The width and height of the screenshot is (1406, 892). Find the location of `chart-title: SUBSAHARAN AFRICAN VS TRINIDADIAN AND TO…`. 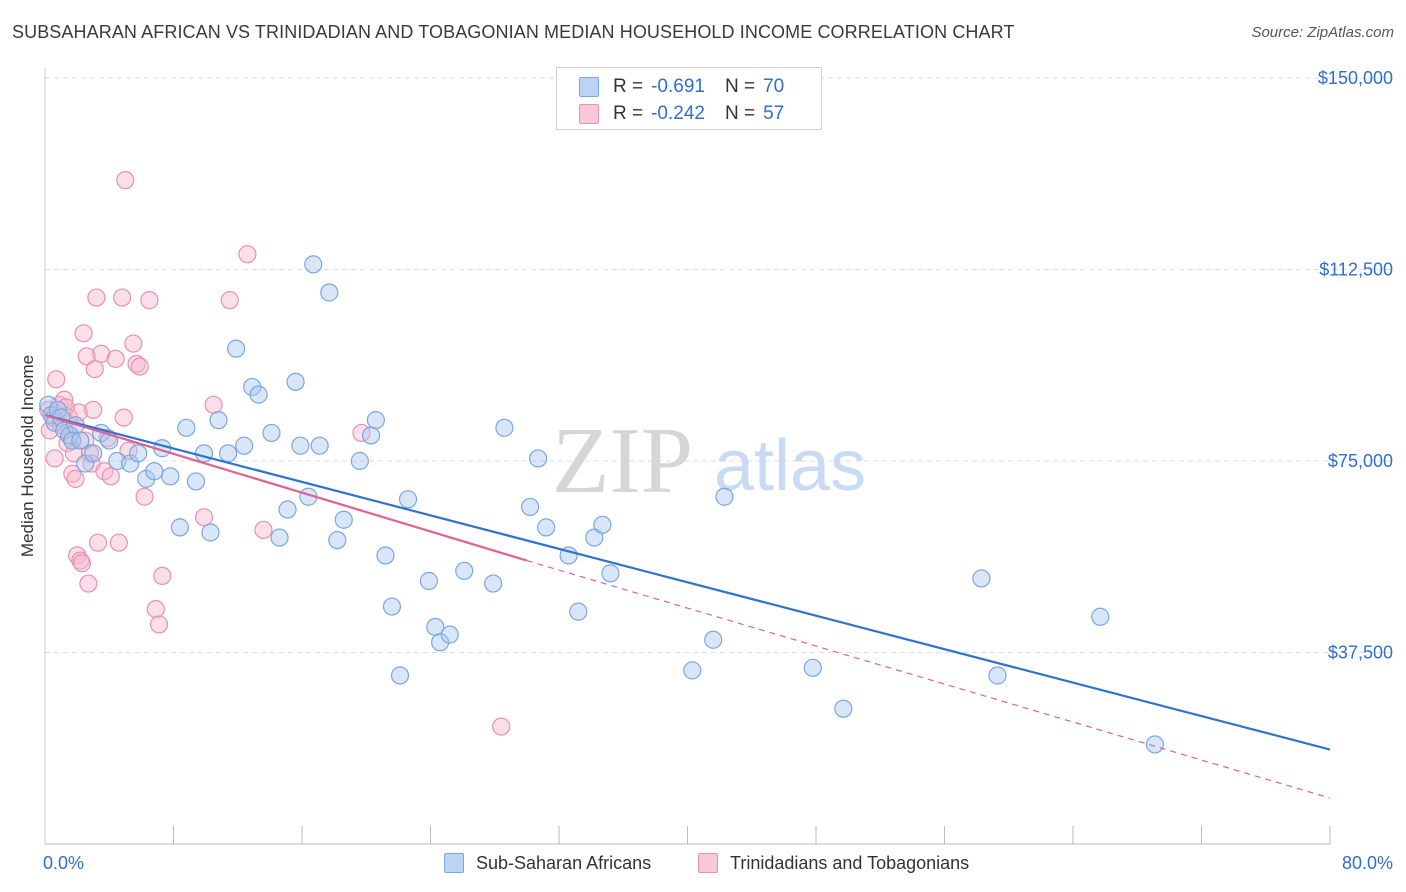

chart-title: SUBSAHARAN AFRICAN VS TRINIDADIAN AND TO… is located at coordinates (513, 32).